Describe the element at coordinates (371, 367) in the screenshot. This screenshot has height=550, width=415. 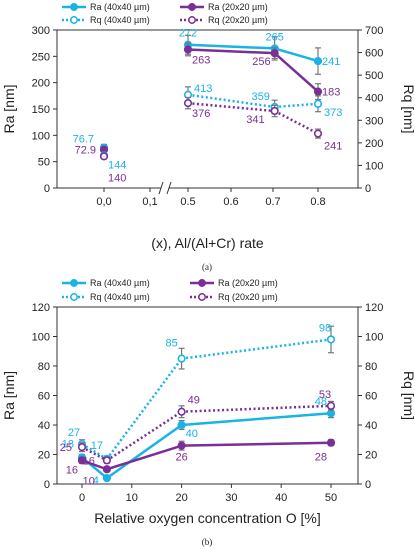
I see `panel-b-ytick-right-label: 80` at that location.